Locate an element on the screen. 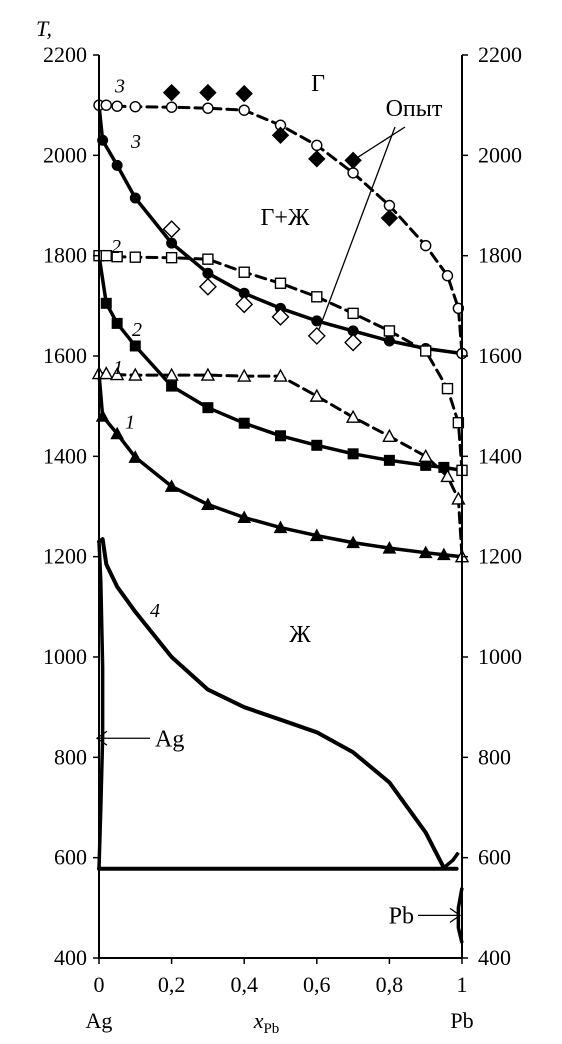 The image size is (562, 1044). curve-pb-liquidus is located at coordinates (451, 860).